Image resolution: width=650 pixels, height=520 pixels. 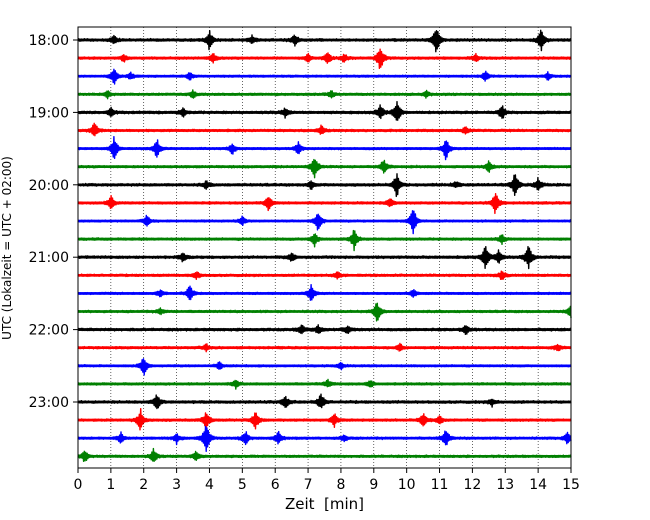 What do you see at coordinates (324, 240) in the screenshot?
I see `trace-2045` at bounding box center [324, 240].